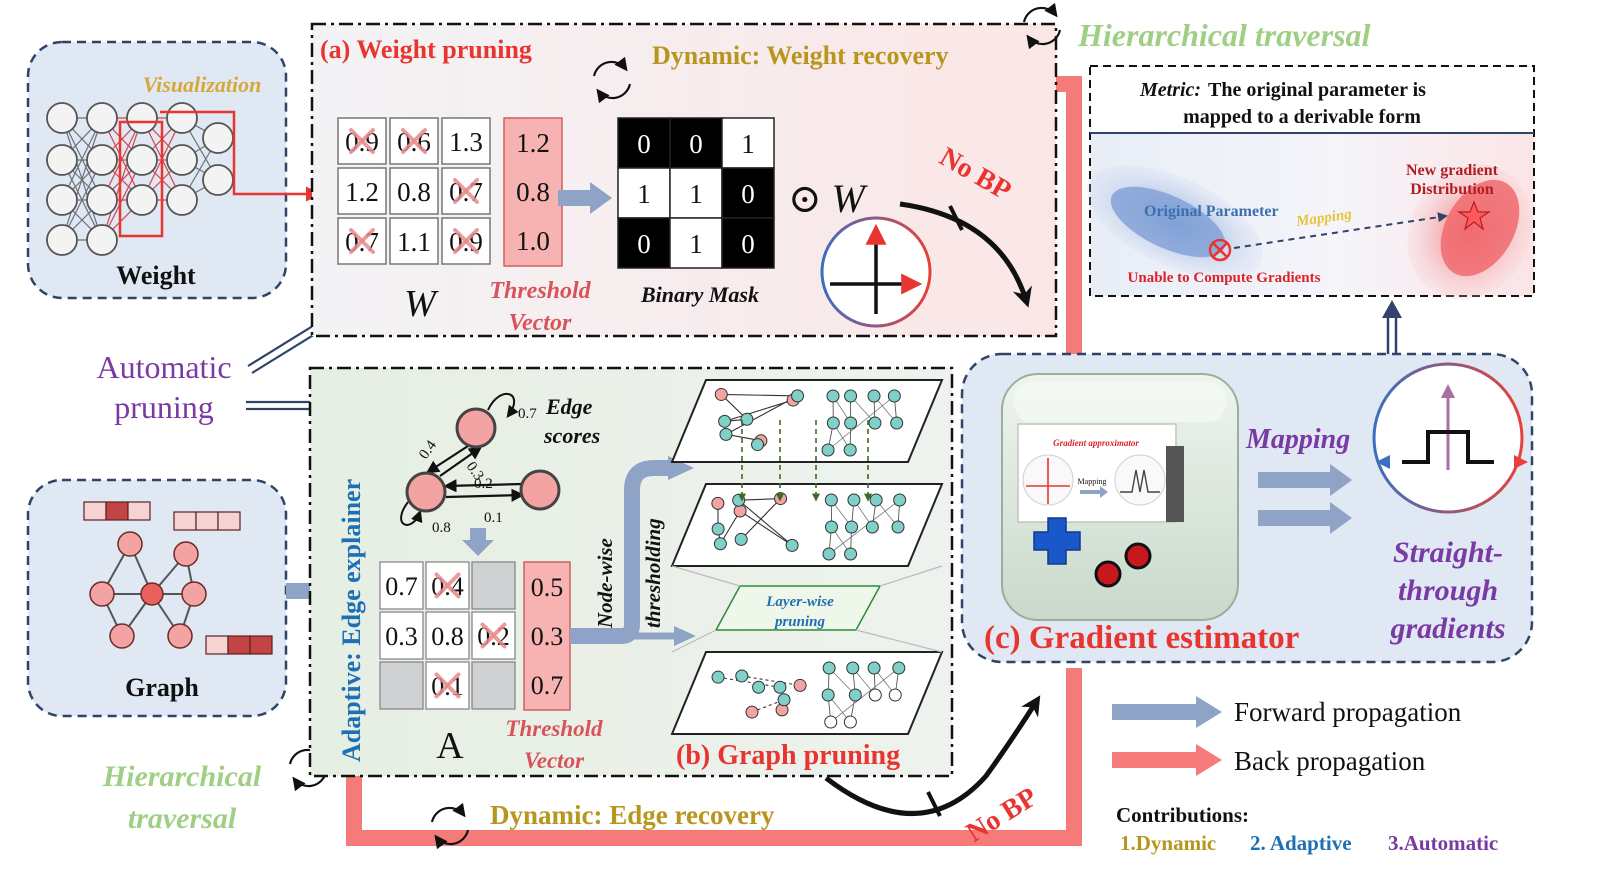 The height and width of the screenshot is (886, 1603). I want to click on ste-label-line2: through, so click(1448, 590).